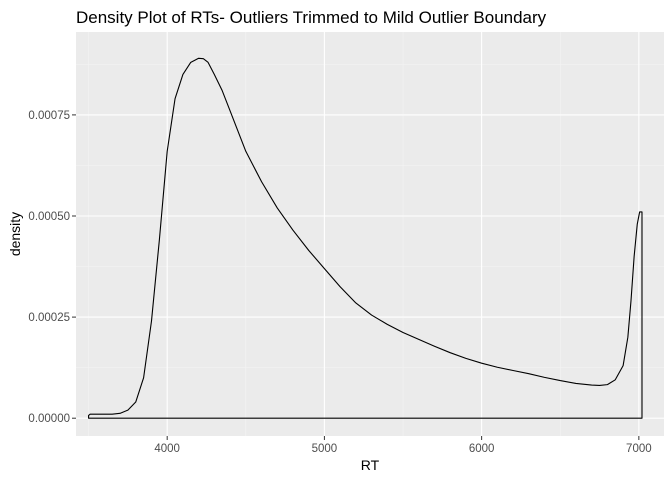  What do you see at coordinates (49, 419) in the screenshot?
I see `y-tick-label: 0.00000` at bounding box center [49, 419].